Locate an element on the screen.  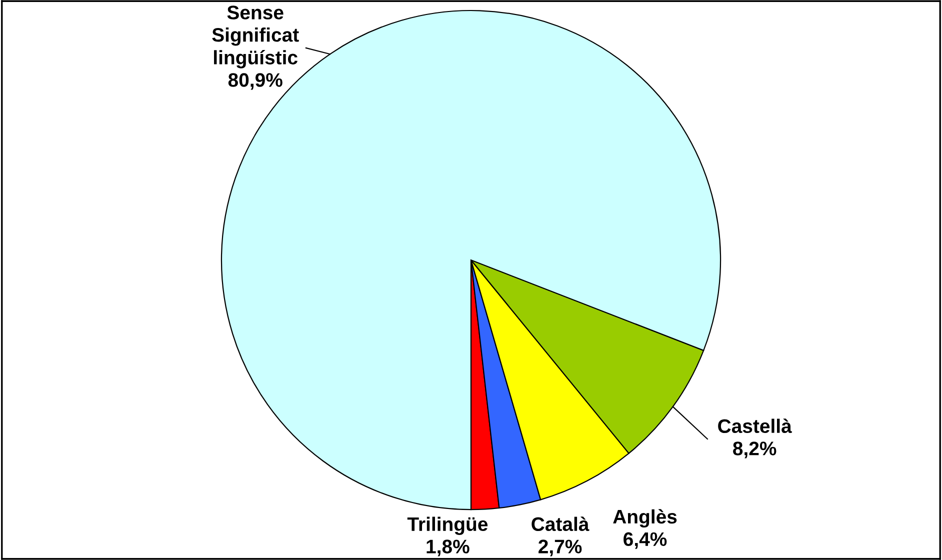
slice-label: Català is located at coordinates (561, 524).